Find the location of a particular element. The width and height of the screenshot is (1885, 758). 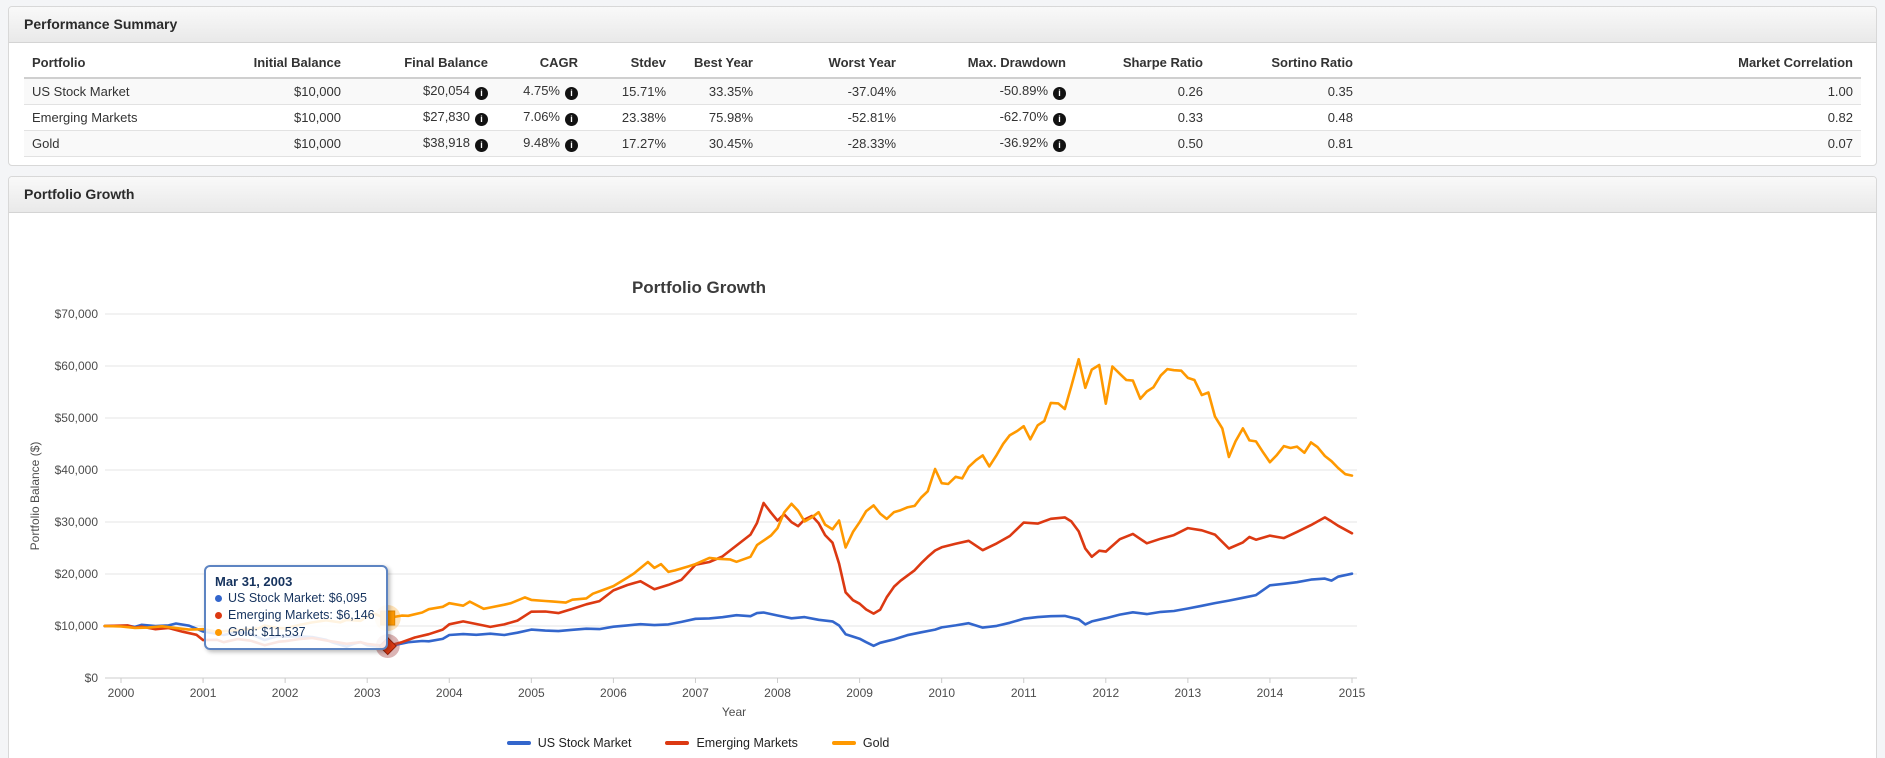

best-year-value: 33.35% is located at coordinates (730, 91).